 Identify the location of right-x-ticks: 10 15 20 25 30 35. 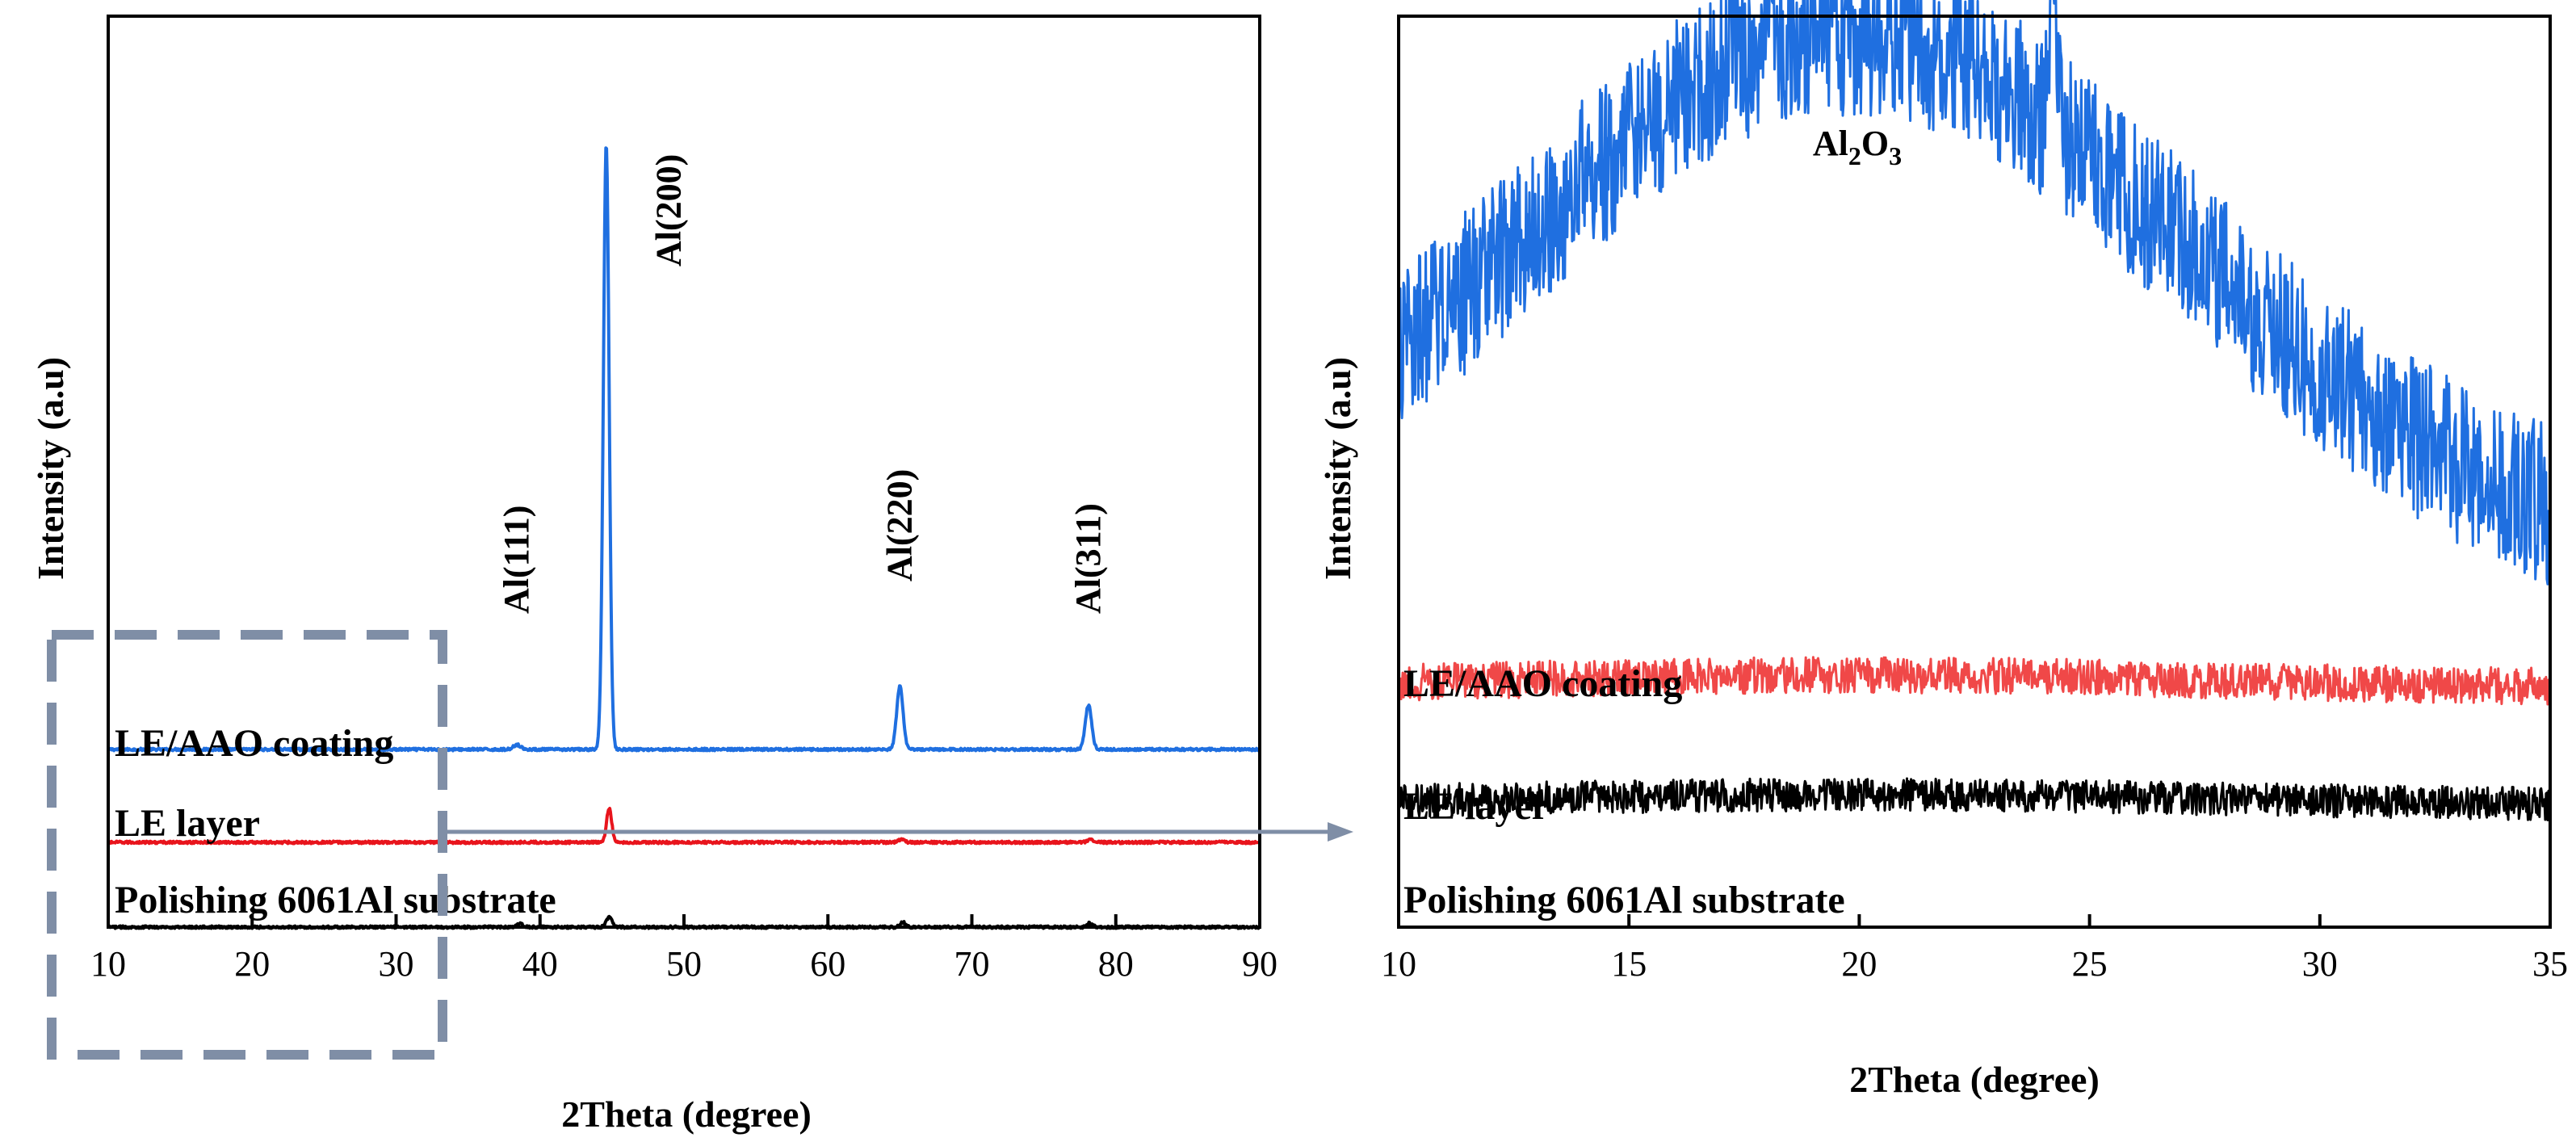
(1974, 949).